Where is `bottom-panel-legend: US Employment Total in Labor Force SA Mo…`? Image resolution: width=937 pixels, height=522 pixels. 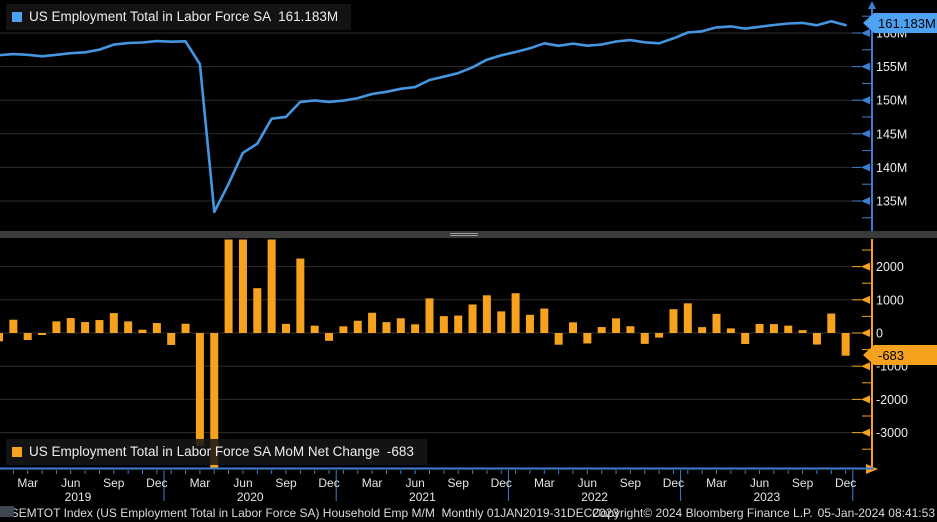
bottom-panel-legend: US Employment Total in Labor Force SA Mo… is located at coordinates (216, 452).